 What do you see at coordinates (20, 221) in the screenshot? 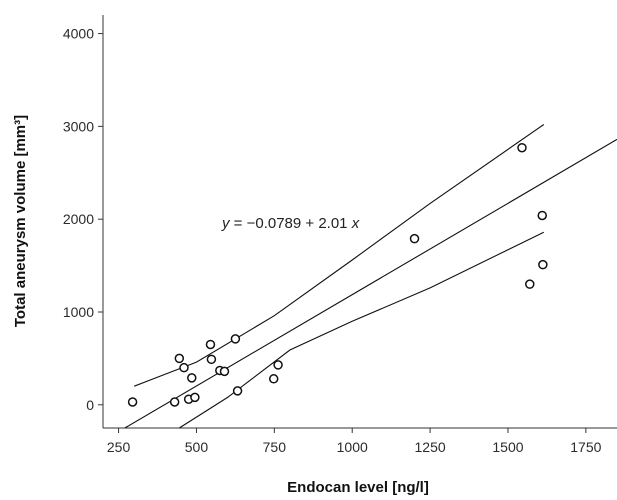
I see `y-axis-title: Total aneurysm volume [mm³]` at bounding box center [20, 221].